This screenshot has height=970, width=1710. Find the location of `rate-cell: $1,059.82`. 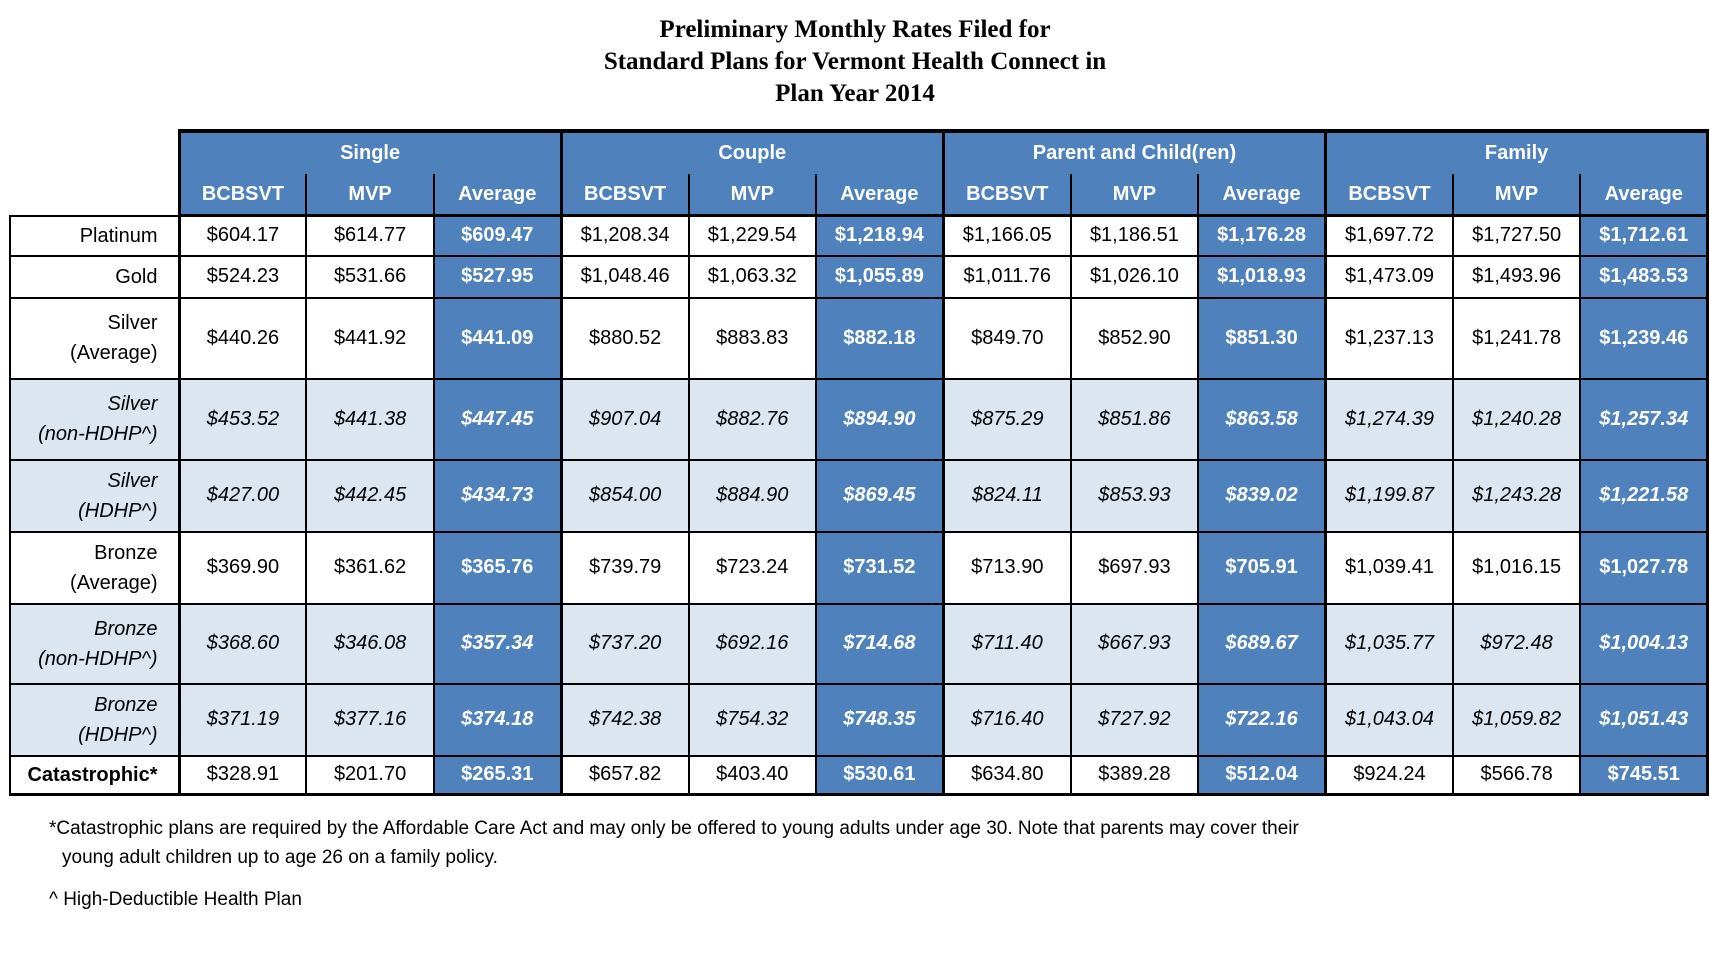

rate-cell: $1,059.82 is located at coordinates (1516, 719).